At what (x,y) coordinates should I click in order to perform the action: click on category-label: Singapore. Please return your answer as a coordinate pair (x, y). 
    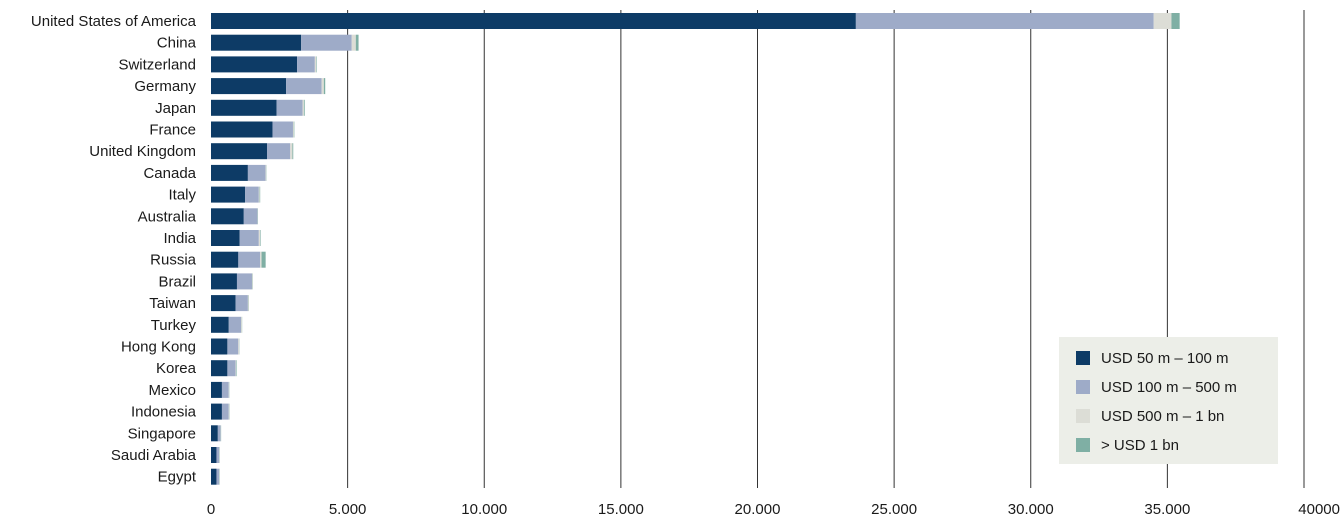
    Looking at the image, I should click on (162, 433).